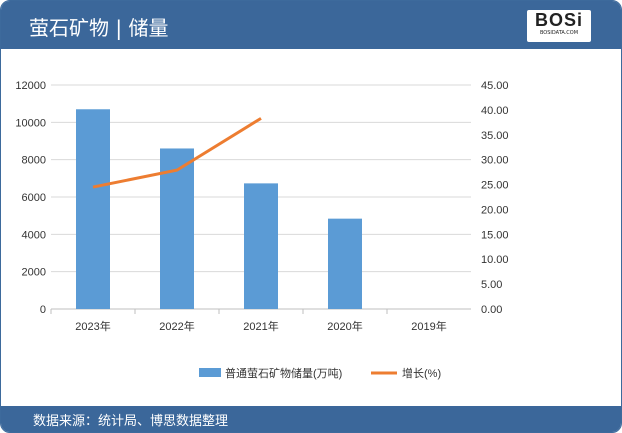  I want to click on legend-line-label: 增长(%), so click(421, 373).